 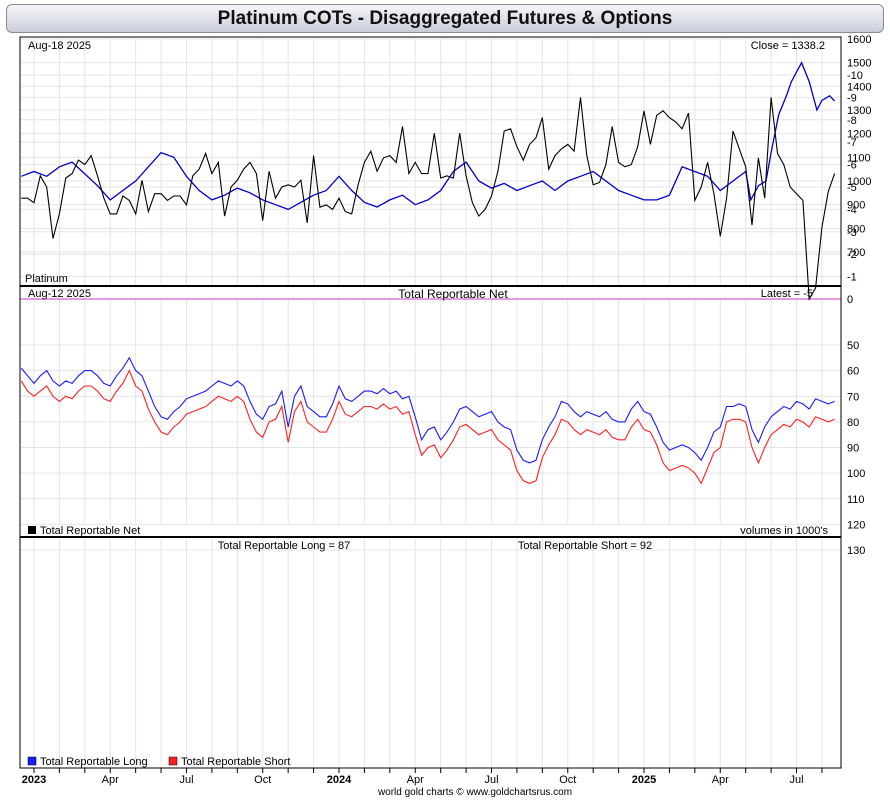 What do you see at coordinates (32, 530) in the screenshot?
I see `net-legend-swatch` at bounding box center [32, 530].